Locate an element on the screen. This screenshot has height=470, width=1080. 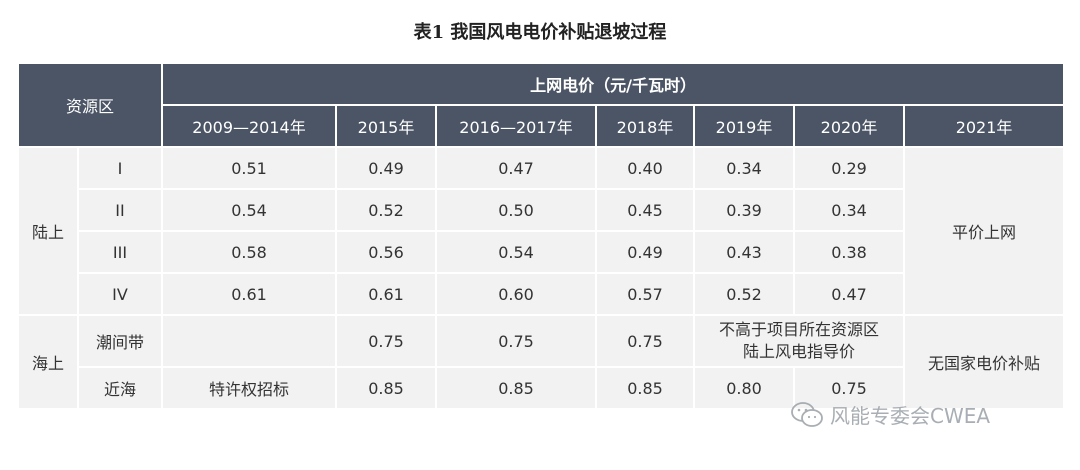
table-cell: 0.43 is located at coordinates (744, 252).